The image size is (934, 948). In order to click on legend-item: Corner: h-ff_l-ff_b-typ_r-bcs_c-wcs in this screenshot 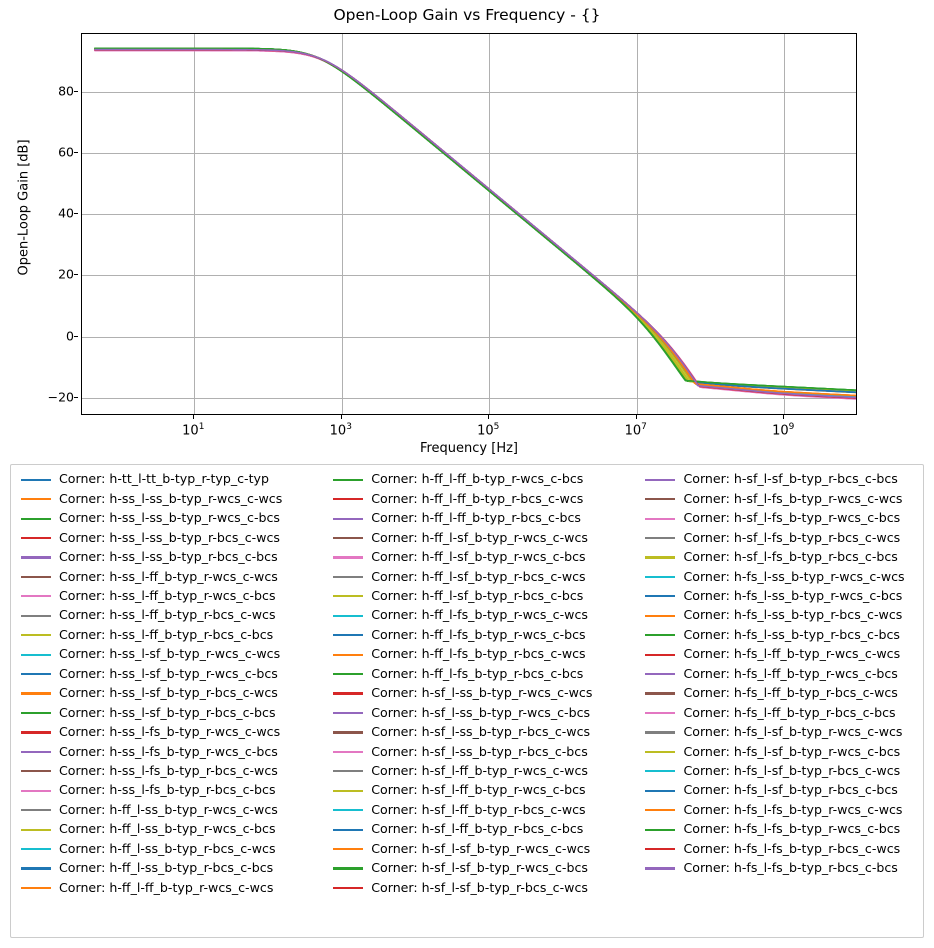, I will do `click(483, 498)`.